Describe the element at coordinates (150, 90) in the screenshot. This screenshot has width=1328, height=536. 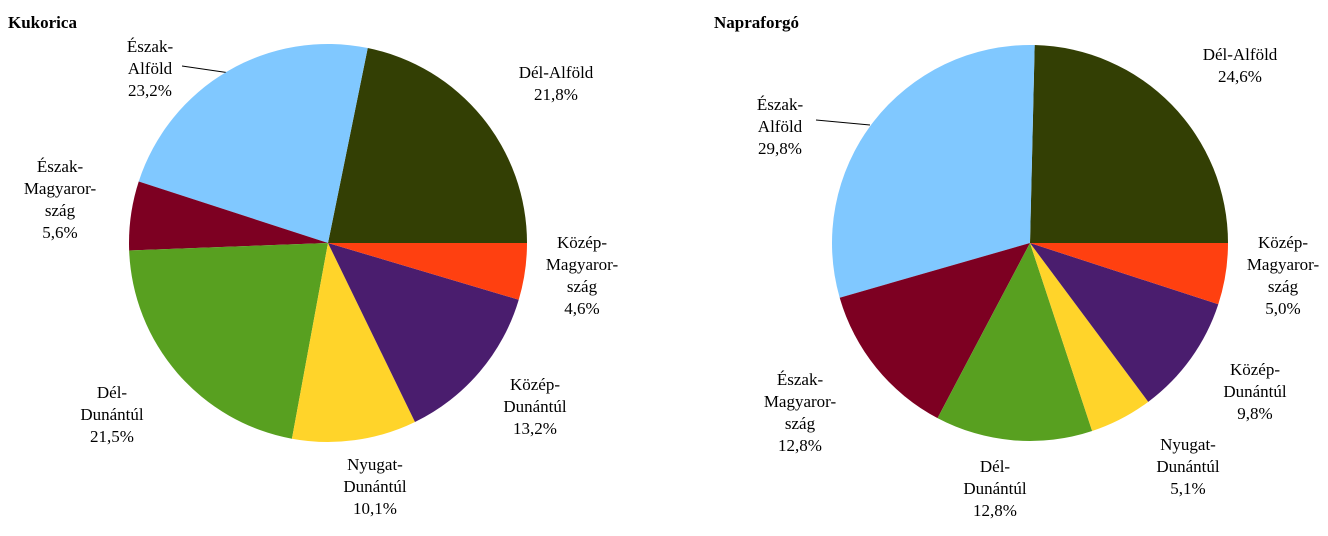
I see `value-label: 23,2%` at that location.